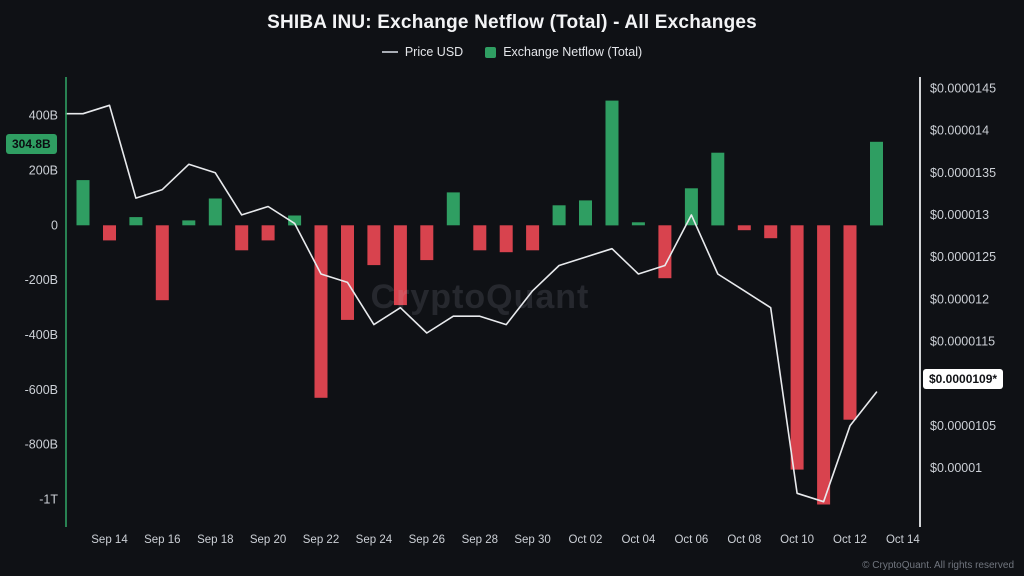  Describe the element at coordinates (638, 540) in the screenshot. I see `x-axis-tick-label: Oct 04` at that location.